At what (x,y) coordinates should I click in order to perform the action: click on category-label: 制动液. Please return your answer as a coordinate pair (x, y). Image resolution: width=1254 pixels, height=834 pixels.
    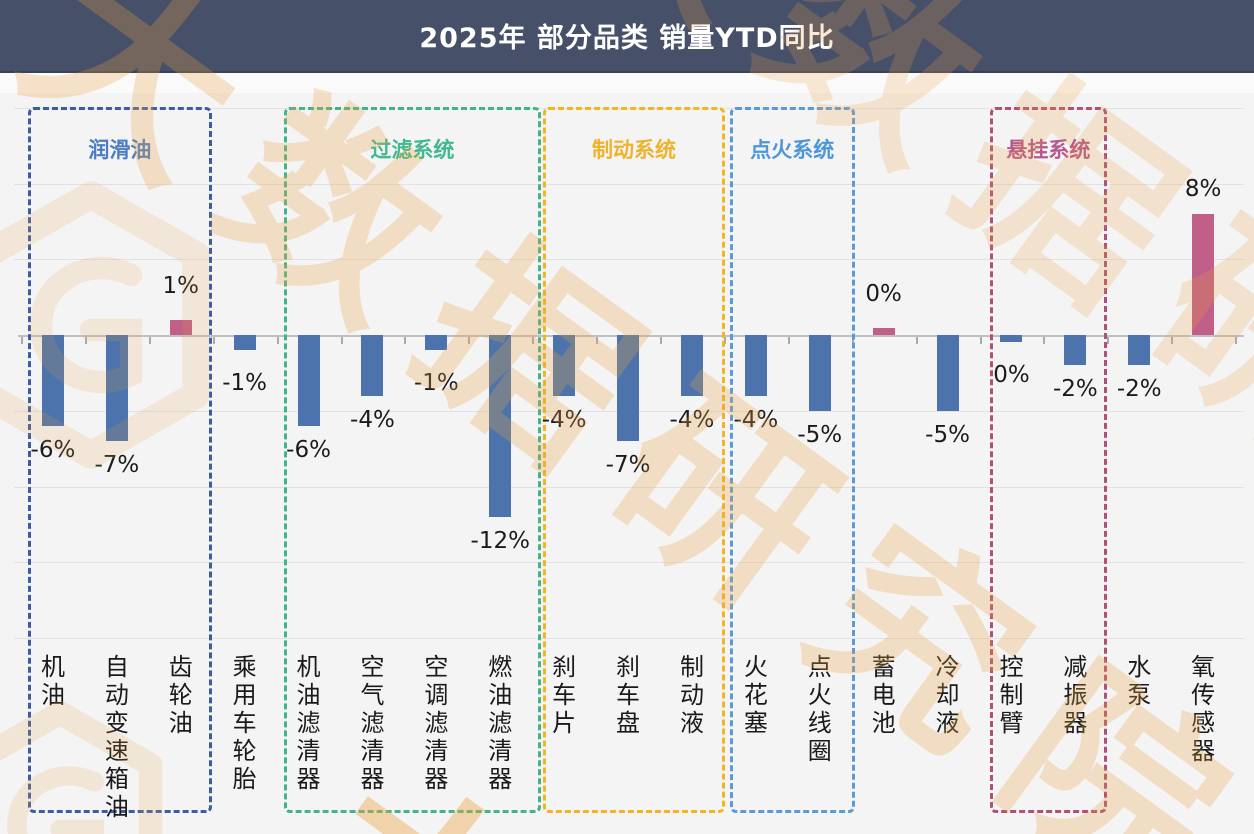
    Looking at the image, I should click on (691, 695).